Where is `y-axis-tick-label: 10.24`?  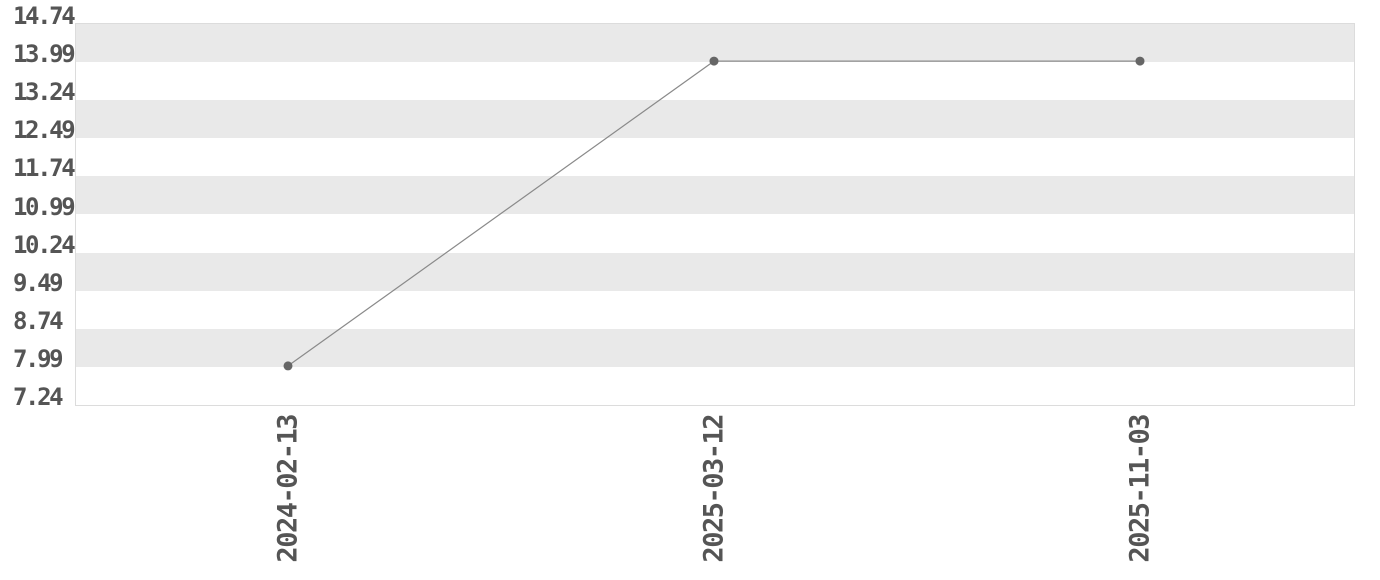 y-axis-tick-label: 10.24 is located at coordinates (44, 244).